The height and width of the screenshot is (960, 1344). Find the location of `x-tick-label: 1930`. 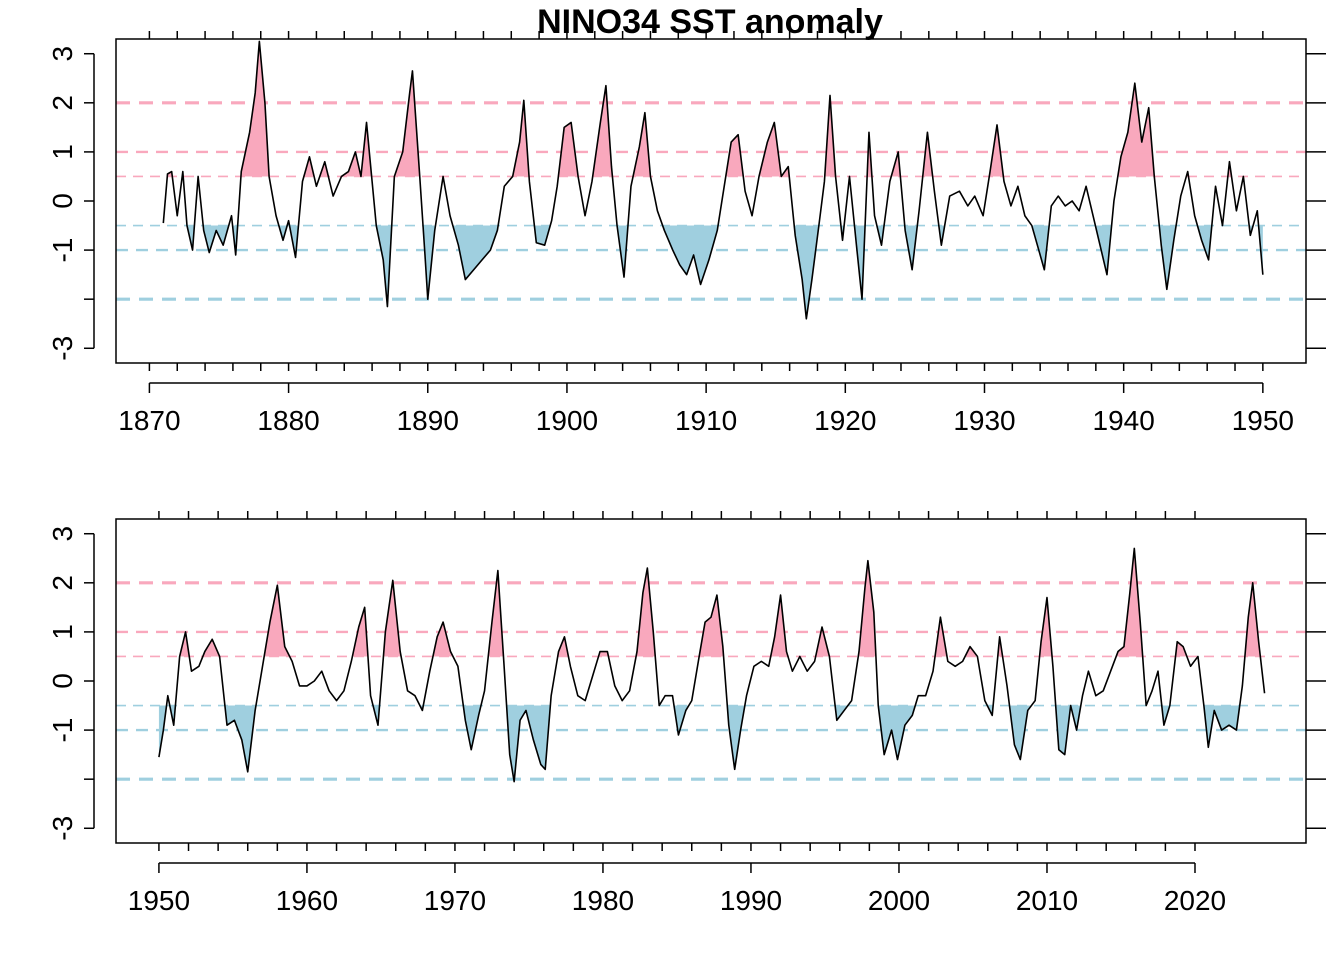

x-tick-label: 1930 is located at coordinates (984, 420).